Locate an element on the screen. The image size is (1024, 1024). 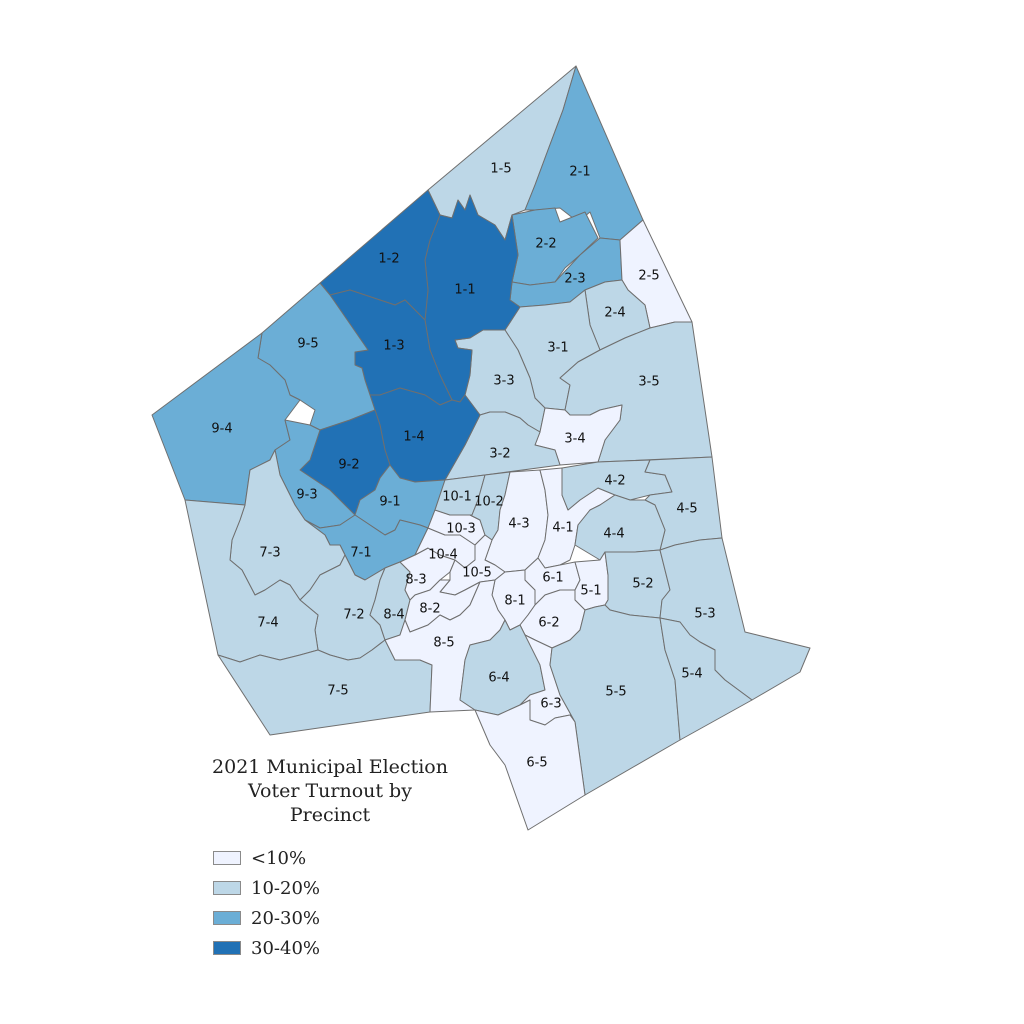
legend-label: <10% is located at coordinates (279, 858).